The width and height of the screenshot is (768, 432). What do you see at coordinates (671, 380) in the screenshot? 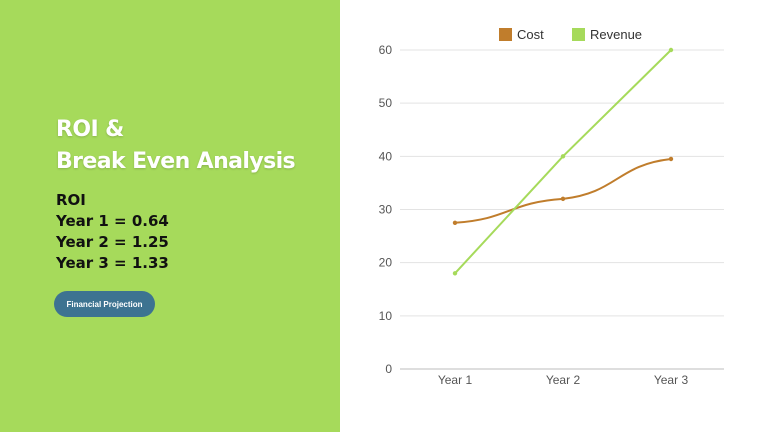
I see `x-tick-label: Year 3` at bounding box center [671, 380].